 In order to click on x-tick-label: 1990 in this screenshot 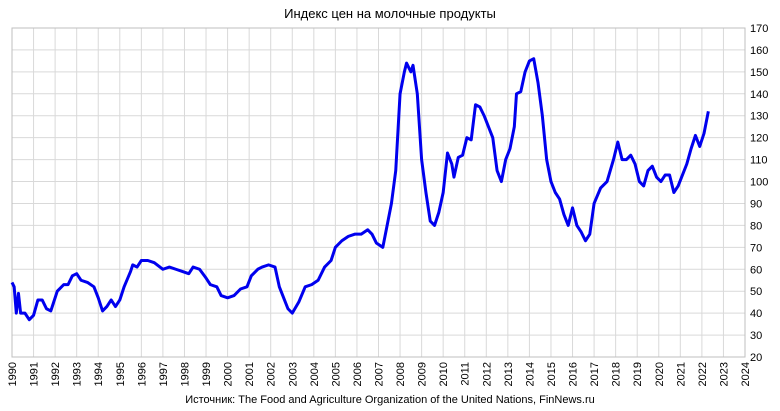, I will do `click(13, 374)`.